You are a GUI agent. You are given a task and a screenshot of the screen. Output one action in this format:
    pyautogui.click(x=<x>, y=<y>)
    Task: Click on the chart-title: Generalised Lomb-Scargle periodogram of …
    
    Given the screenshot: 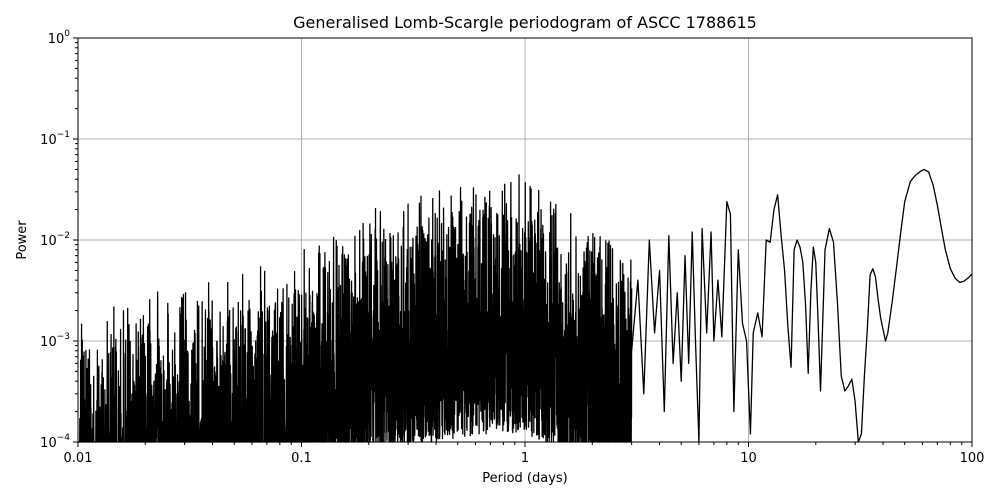 What is the action you would take?
    pyautogui.click(x=525, y=22)
    